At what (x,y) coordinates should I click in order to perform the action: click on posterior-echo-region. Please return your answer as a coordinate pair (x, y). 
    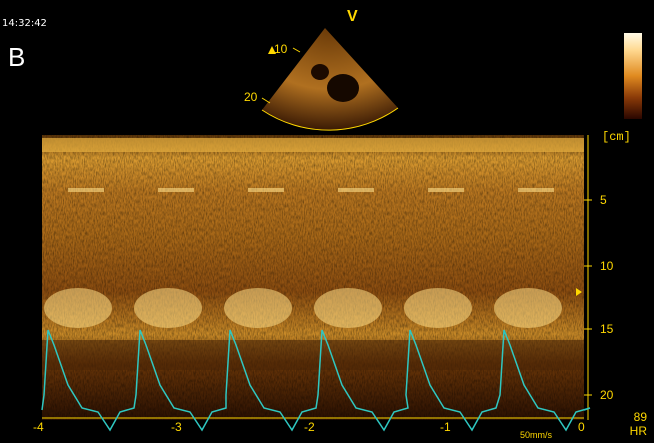
    Looking at the image, I should click on (313, 355).